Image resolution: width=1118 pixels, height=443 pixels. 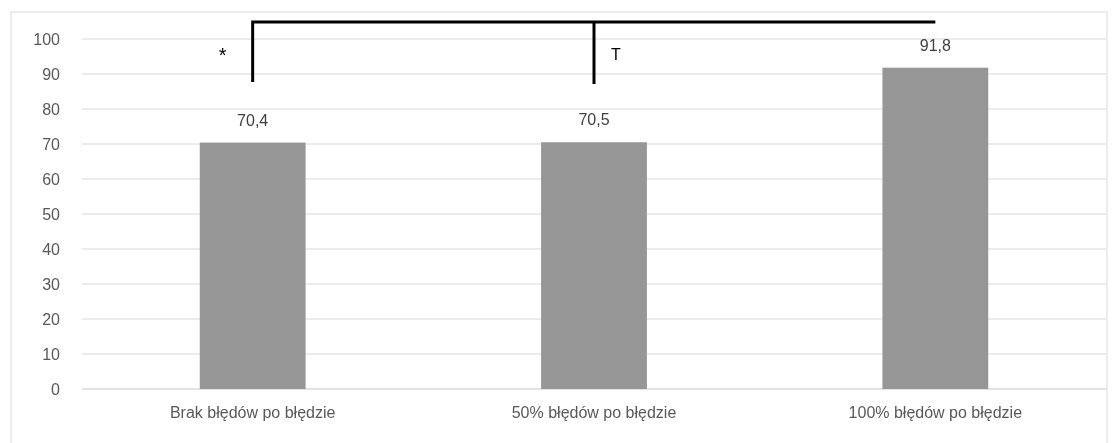 What do you see at coordinates (253, 120) in the screenshot?
I see `data-label: 70,4` at bounding box center [253, 120].